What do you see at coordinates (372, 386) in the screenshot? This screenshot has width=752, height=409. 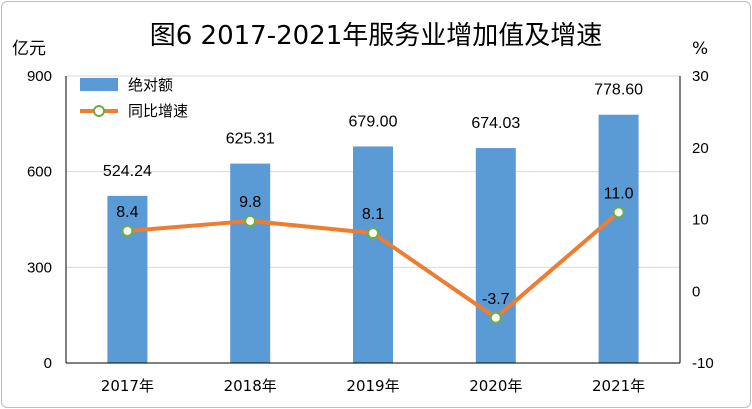 I see `x-tick-label: 2019年` at bounding box center [372, 386].